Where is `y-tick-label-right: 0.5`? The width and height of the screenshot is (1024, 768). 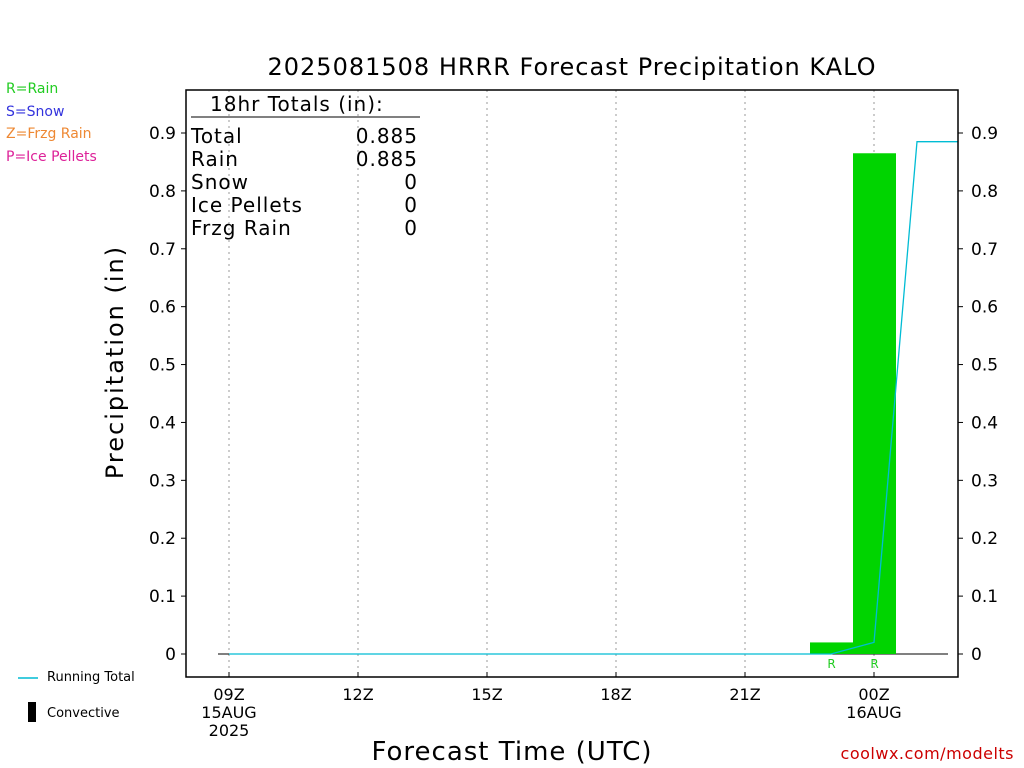 y-tick-label-right: 0.5 is located at coordinates (984, 366).